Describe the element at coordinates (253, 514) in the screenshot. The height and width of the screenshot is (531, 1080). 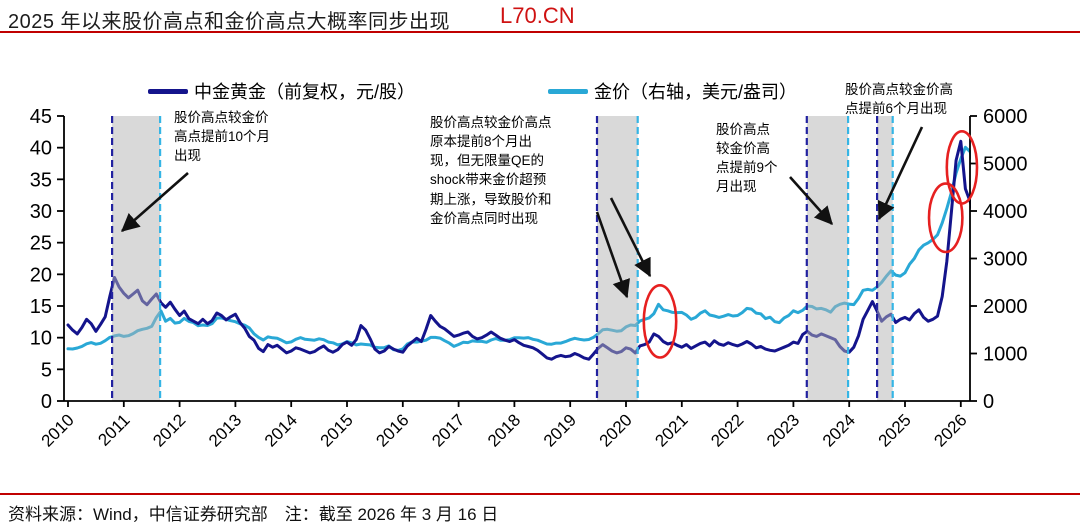
I see `source-note: 资料来源：Wind，中信证券研究部 注：截至 2026 年 3 月 16 日` at that location.